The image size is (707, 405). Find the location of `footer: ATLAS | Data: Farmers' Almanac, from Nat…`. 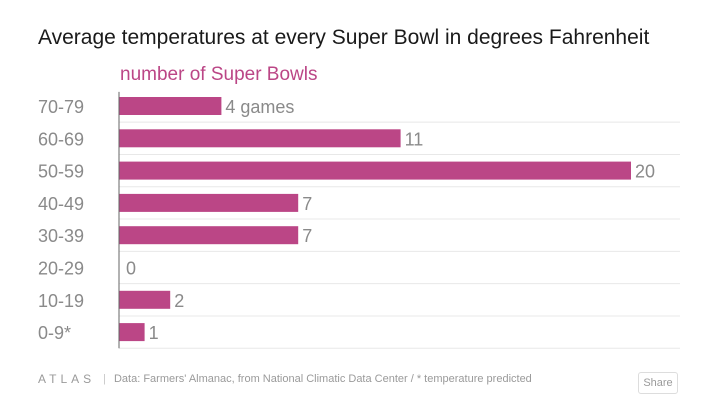

footer: ATLAS | Data: Farmers' Almanac, from Nat… is located at coordinates (285, 379).